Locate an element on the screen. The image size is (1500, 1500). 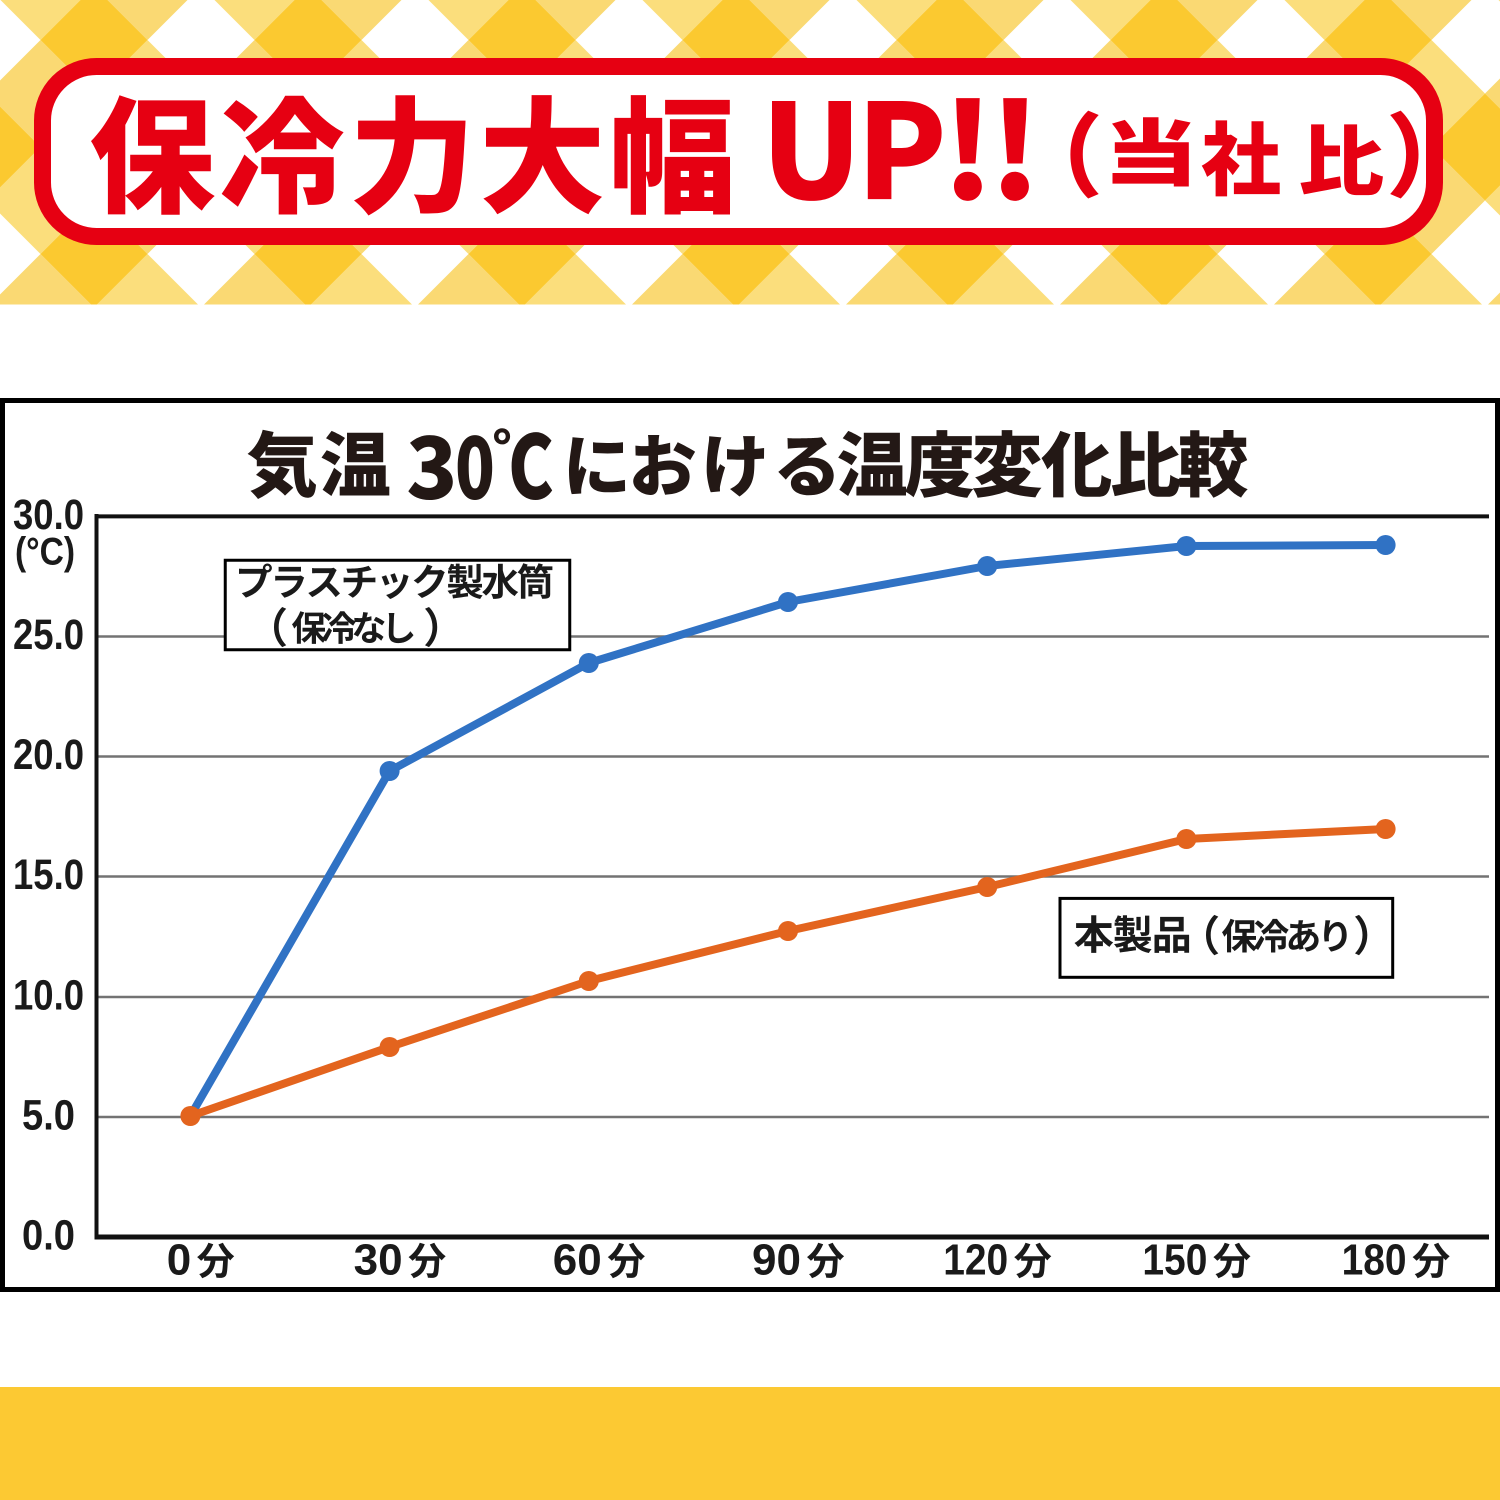
svg-text: 5.0 is located at coordinates (48, 1116).